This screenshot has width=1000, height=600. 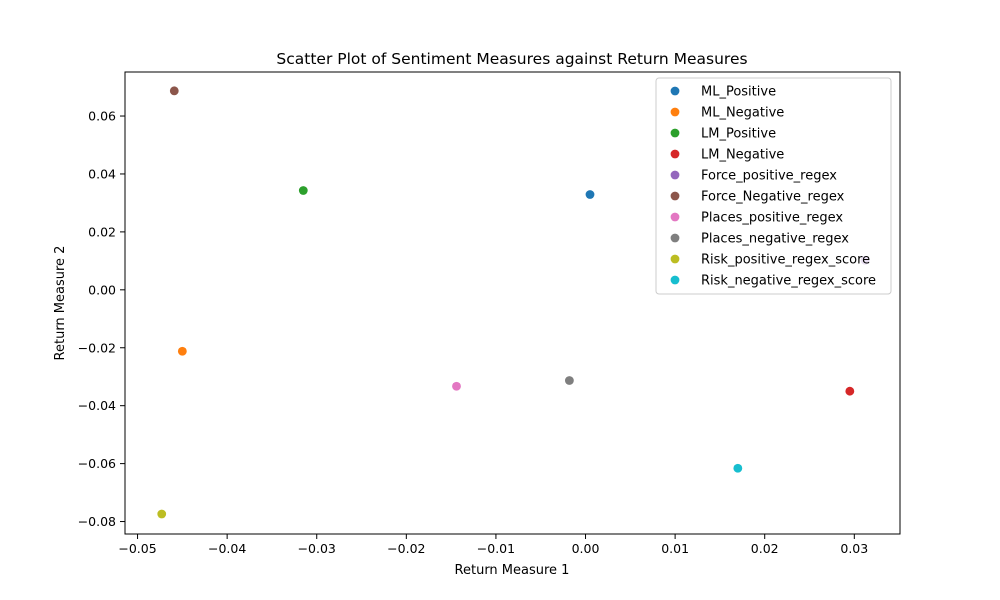 I want to click on y-tick-label: 0.04, so click(x=102, y=173).